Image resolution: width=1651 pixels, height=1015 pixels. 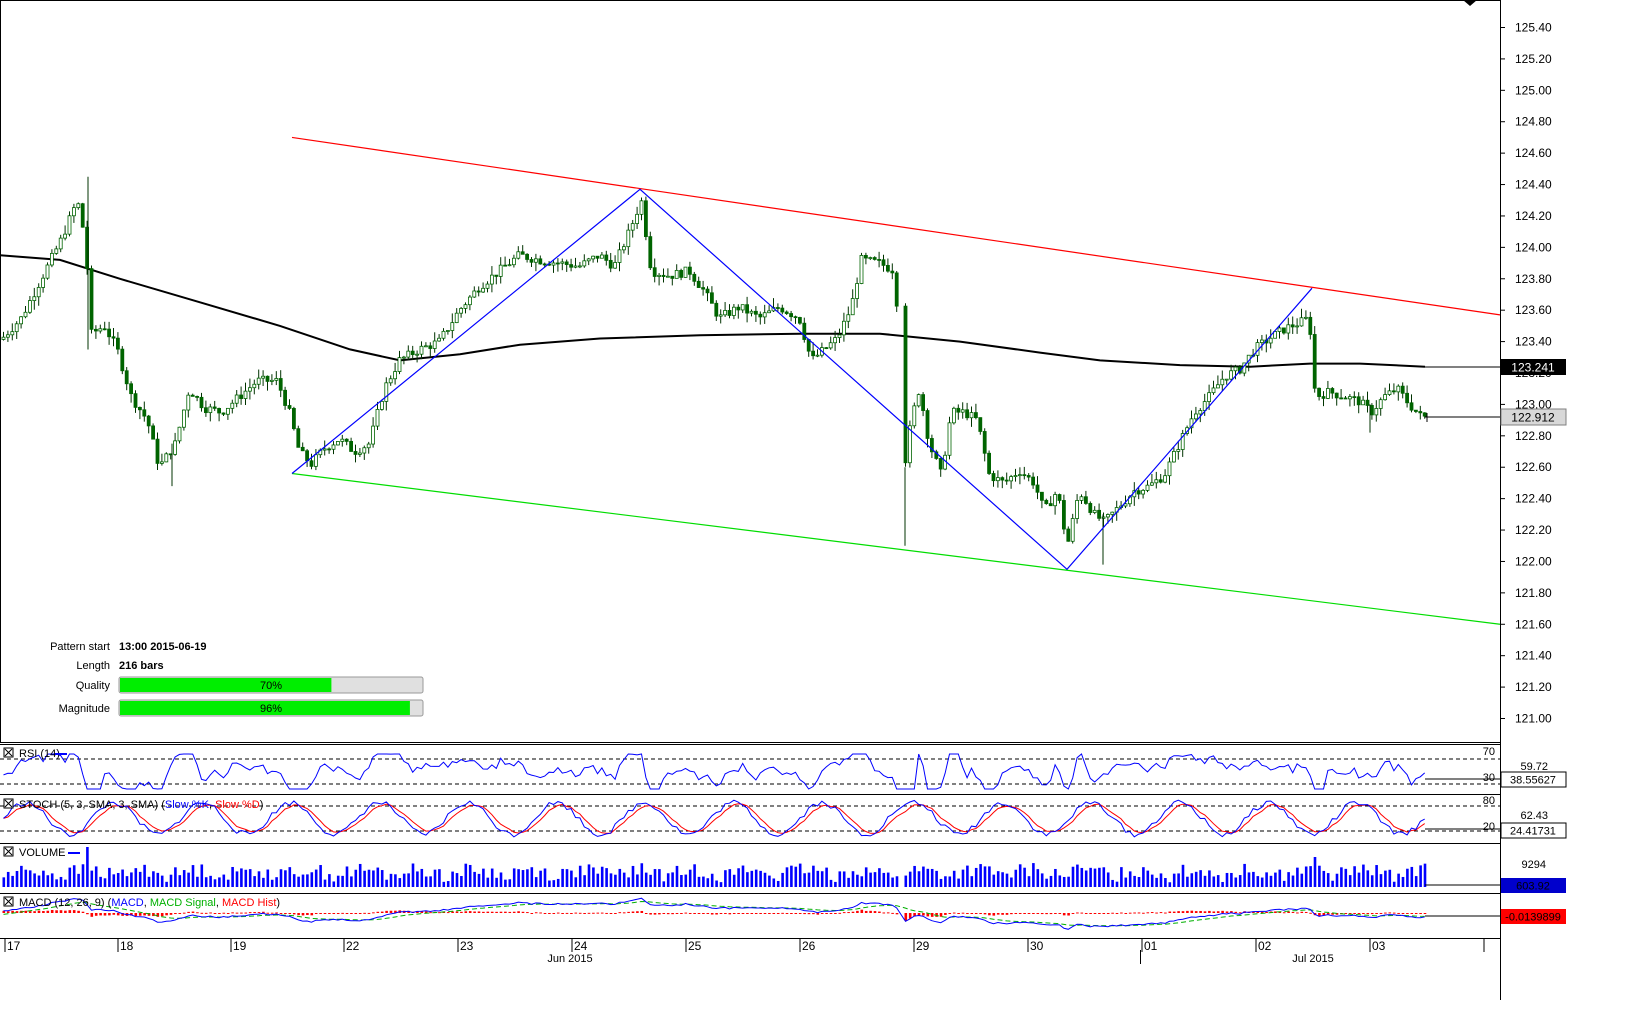 I want to click on rsi-value-label: 38.55627, so click(x=1533, y=781).